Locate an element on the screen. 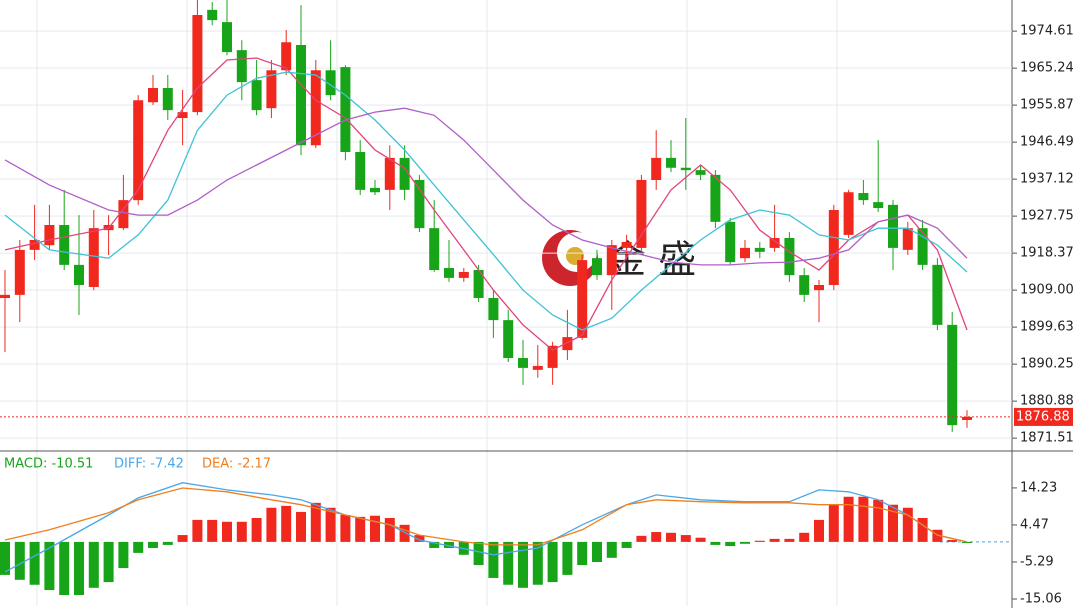 This screenshot has width=1073, height=608. legend-entry: DEA: -2.17 is located at coordinates (236, 464).